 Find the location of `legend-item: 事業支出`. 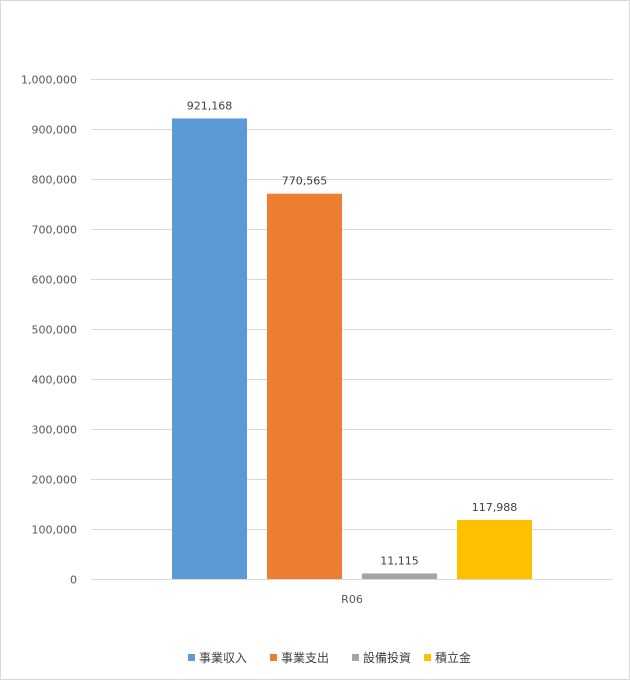

legend-item: 事業支出 is located at coordinates (299, 658).